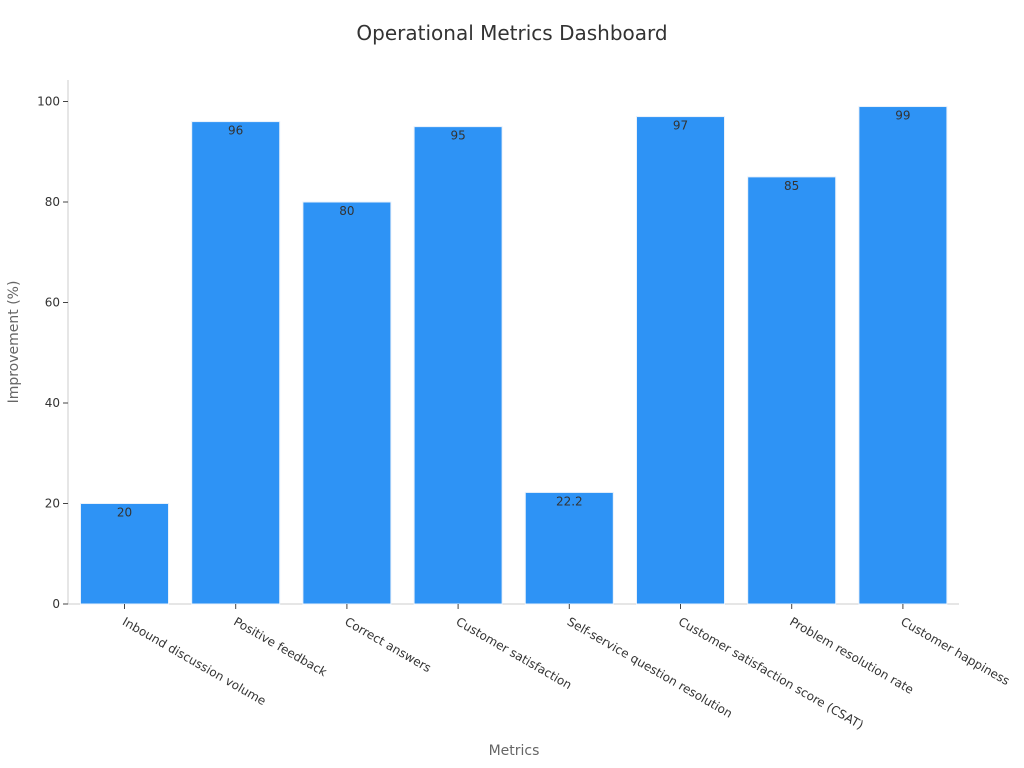 The width and height of the screenshot is (1024, 768). What do you see at coordinates (514, 653) in the screenshot?
I see `x-tick-label: Customer satisfaction` at bounding box center [514, 653].